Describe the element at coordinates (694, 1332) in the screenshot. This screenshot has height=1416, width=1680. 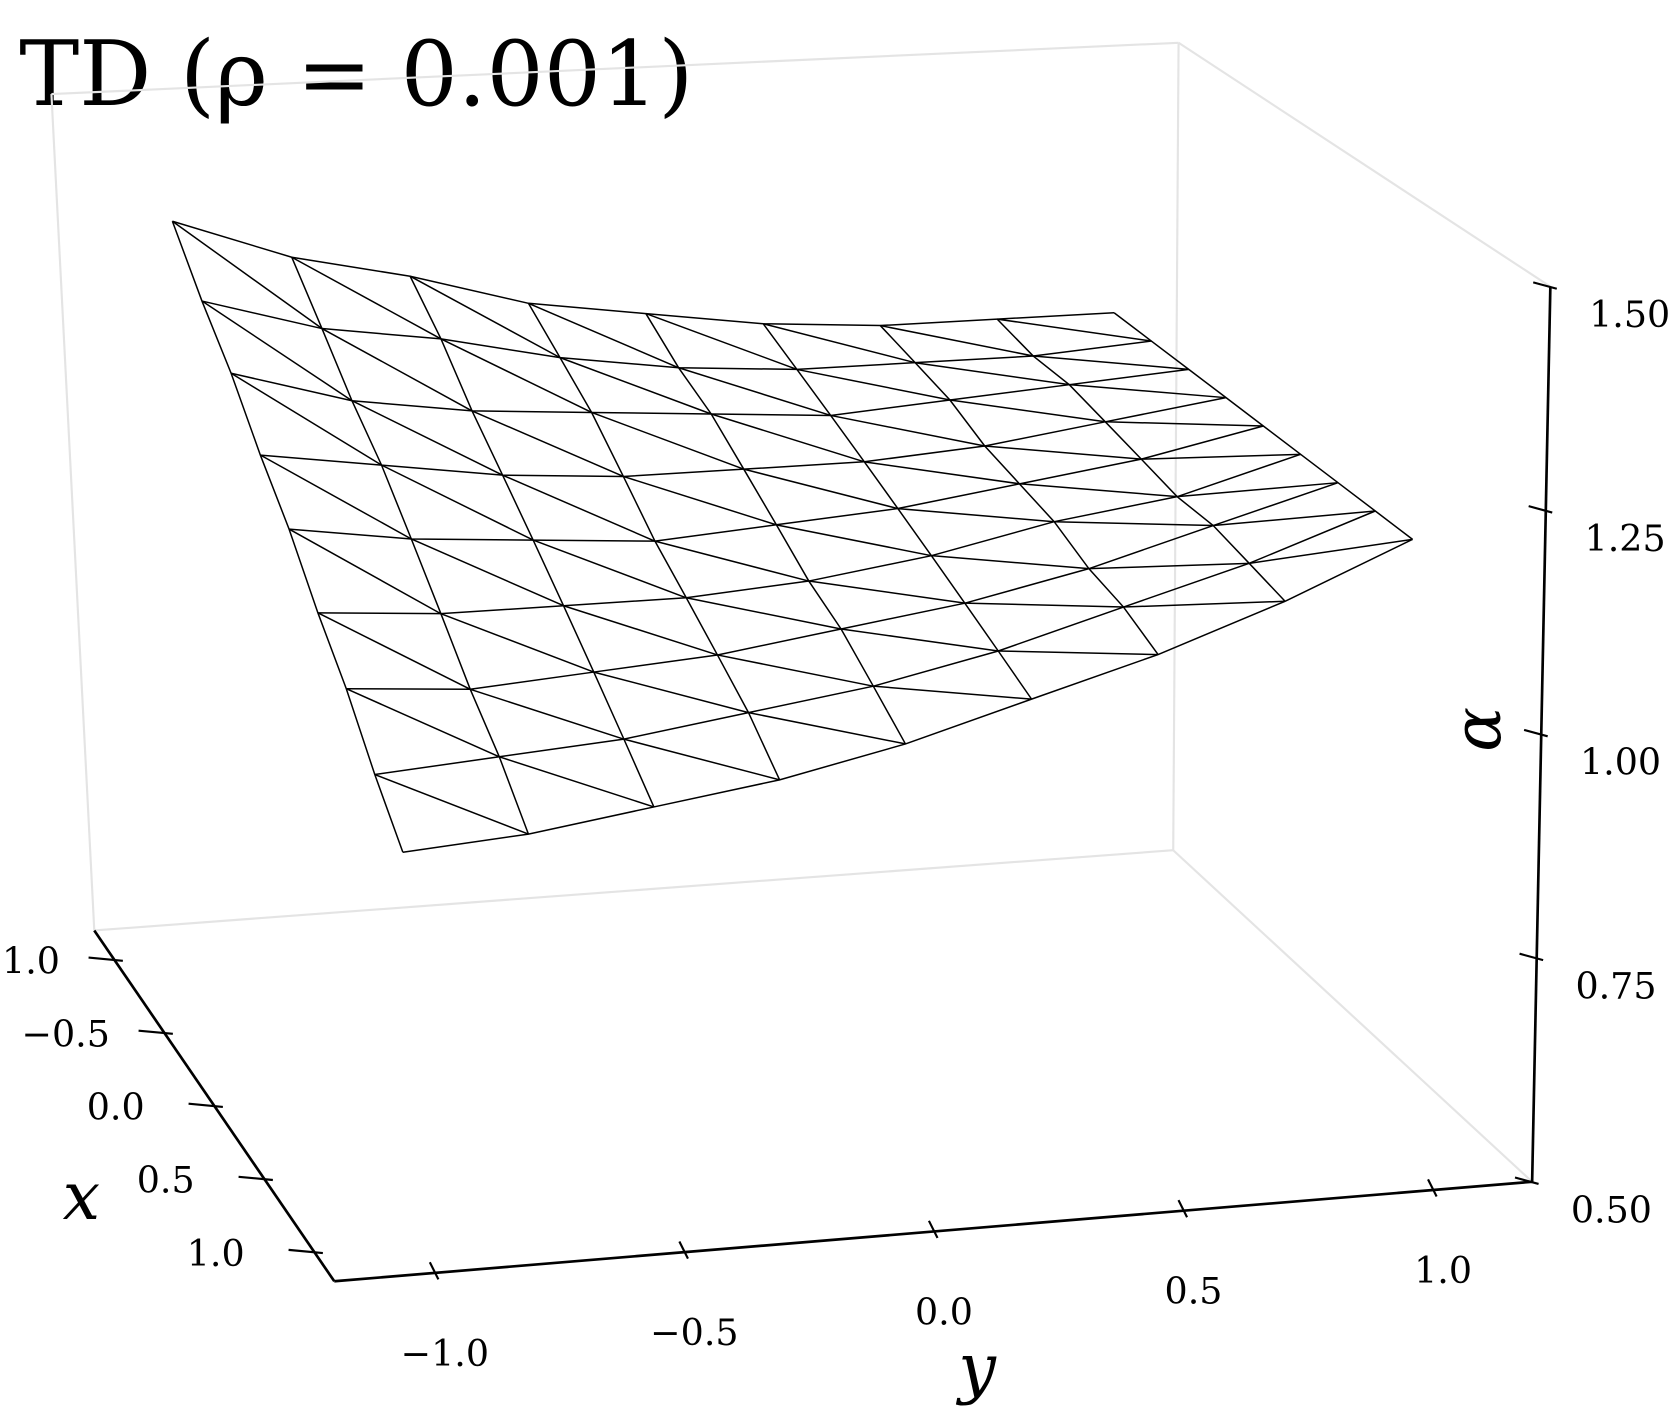
I see `y-tick-label: −0.5` at that location.